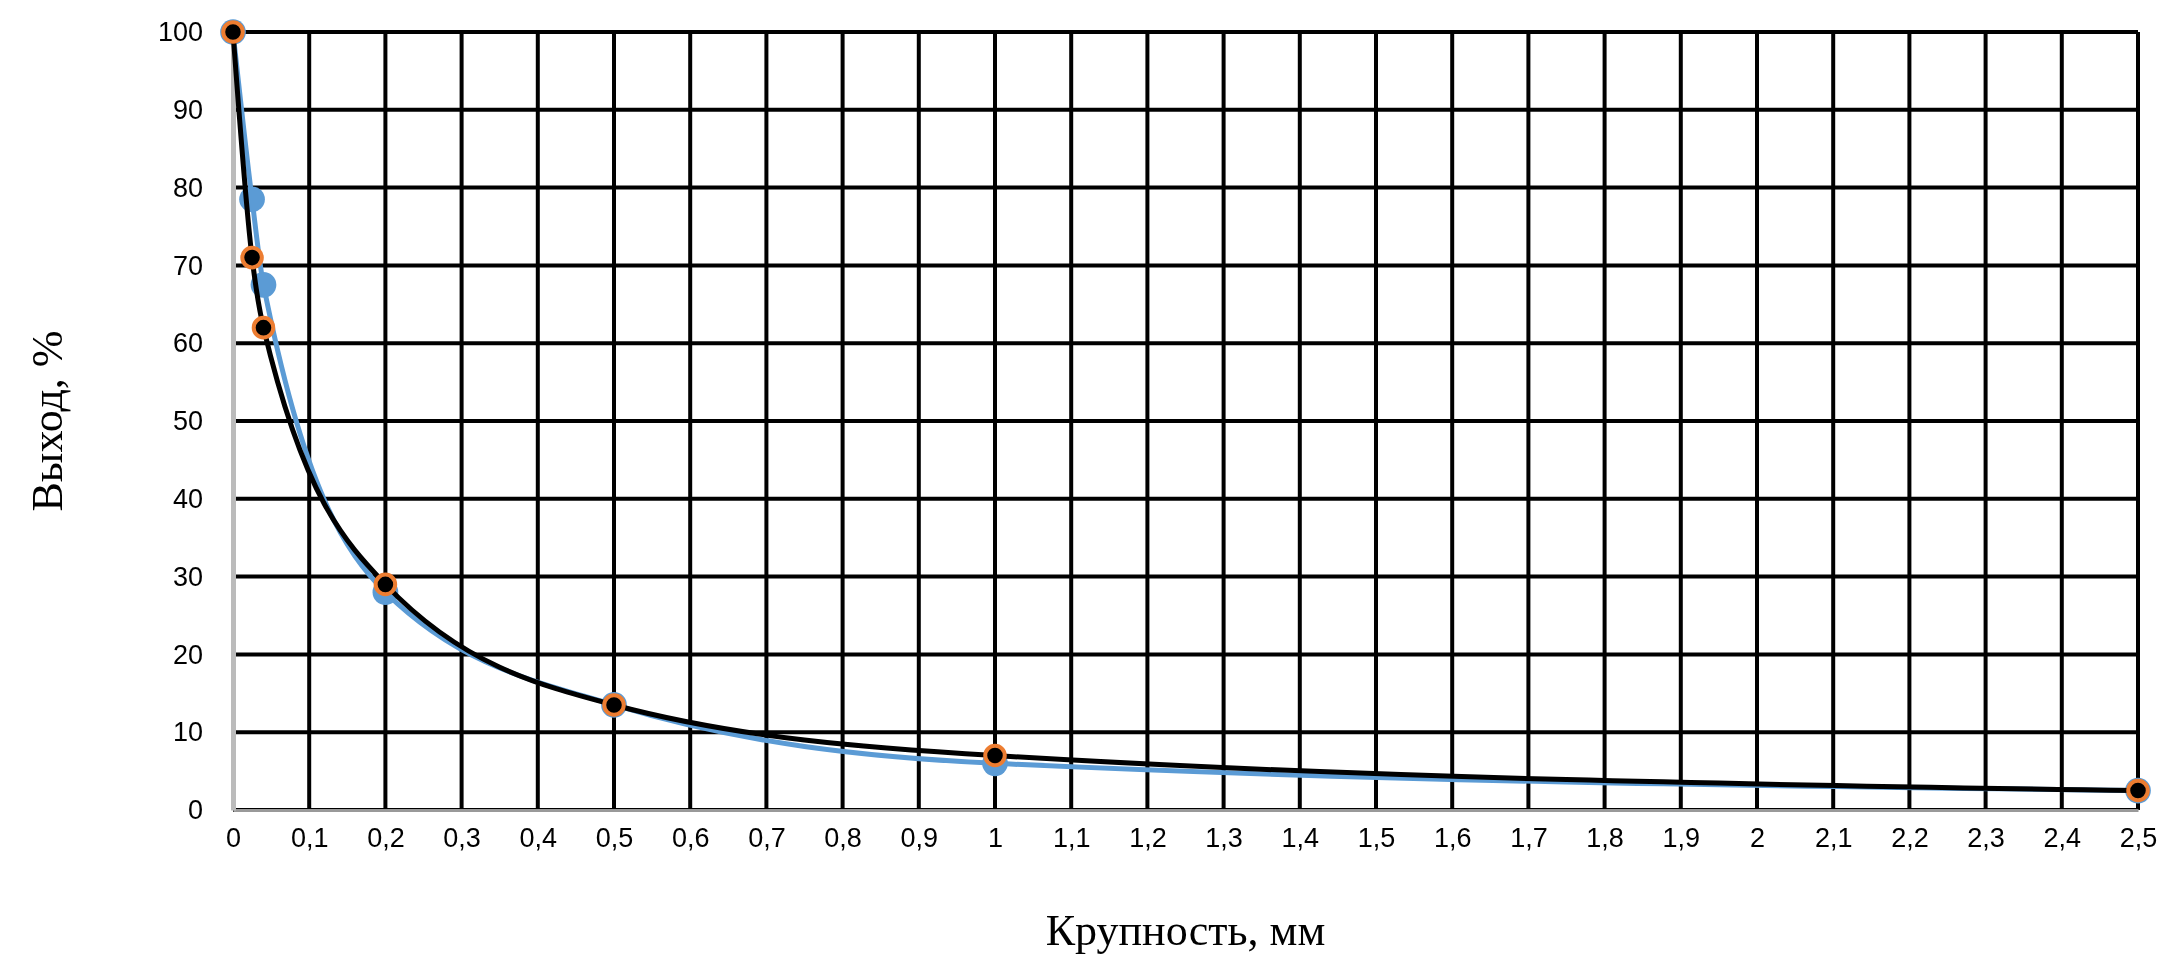 This screenshot has height=973, width=2171. What do you see at coordinates (187, 732) in the screenshot?
I see `y-tick-label: 10` at bounding box center [187, 732].